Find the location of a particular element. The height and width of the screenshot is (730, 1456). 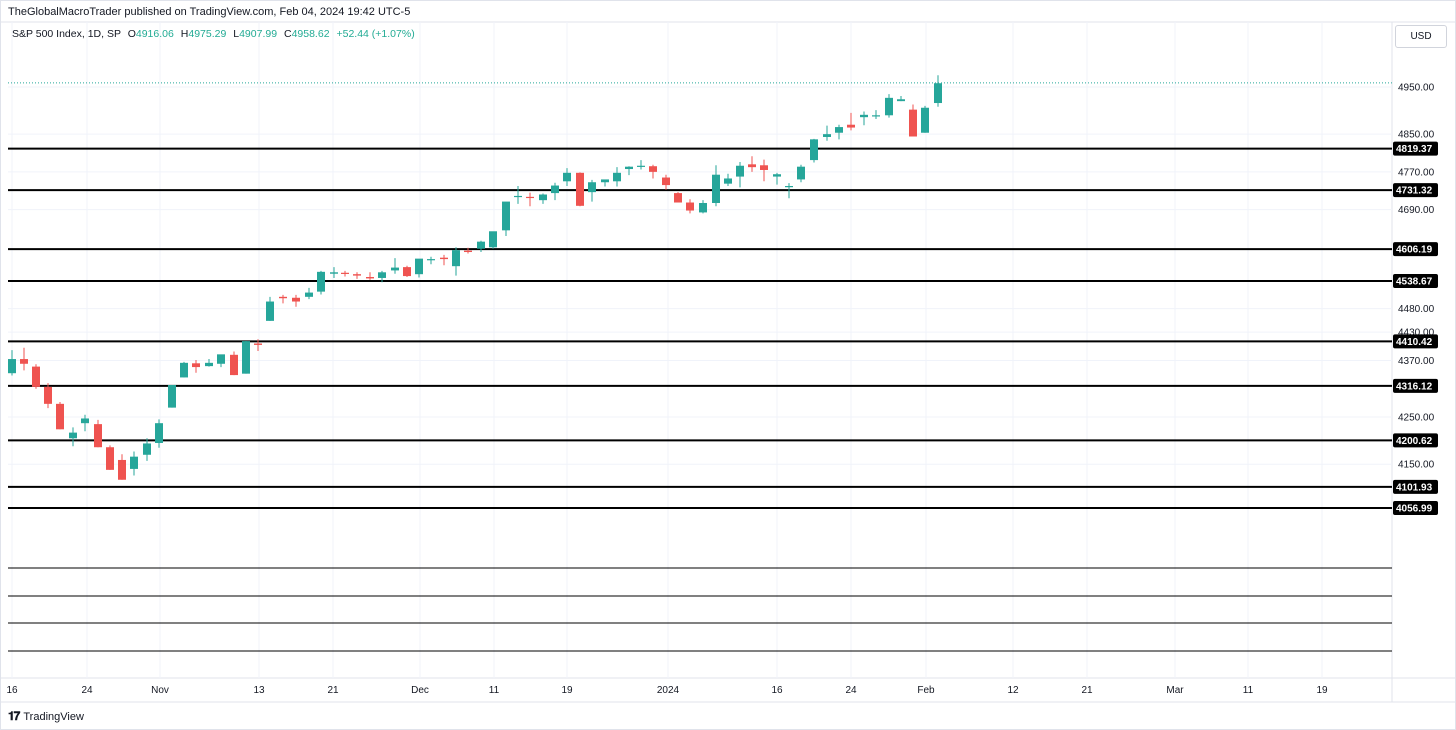

price-tick-label: 4950.00 is located at coordinates (1416, 88).